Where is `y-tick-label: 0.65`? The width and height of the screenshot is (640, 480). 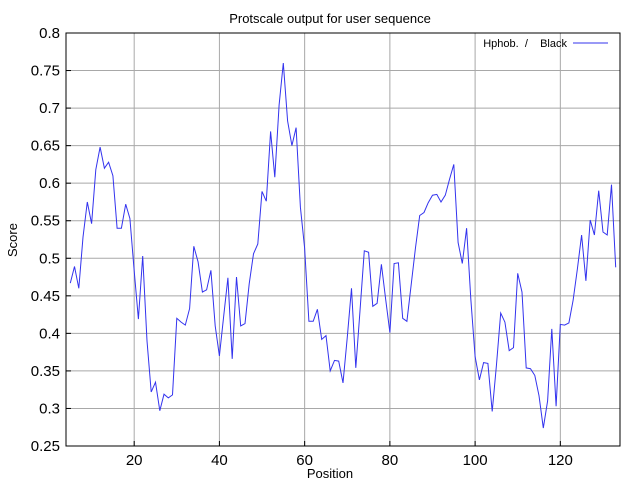 y-tick-label: 0.65 is located at coordinates (45, 146).